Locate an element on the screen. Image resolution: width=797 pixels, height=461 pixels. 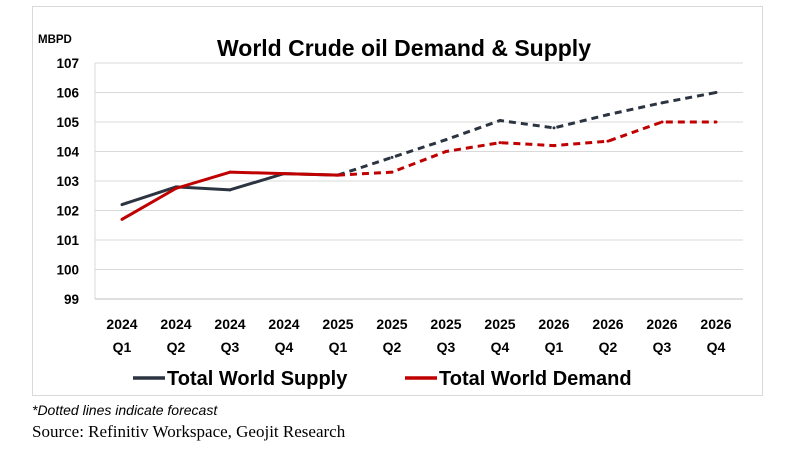
y-tick-label: 101 is located at coordinates (67, 240).